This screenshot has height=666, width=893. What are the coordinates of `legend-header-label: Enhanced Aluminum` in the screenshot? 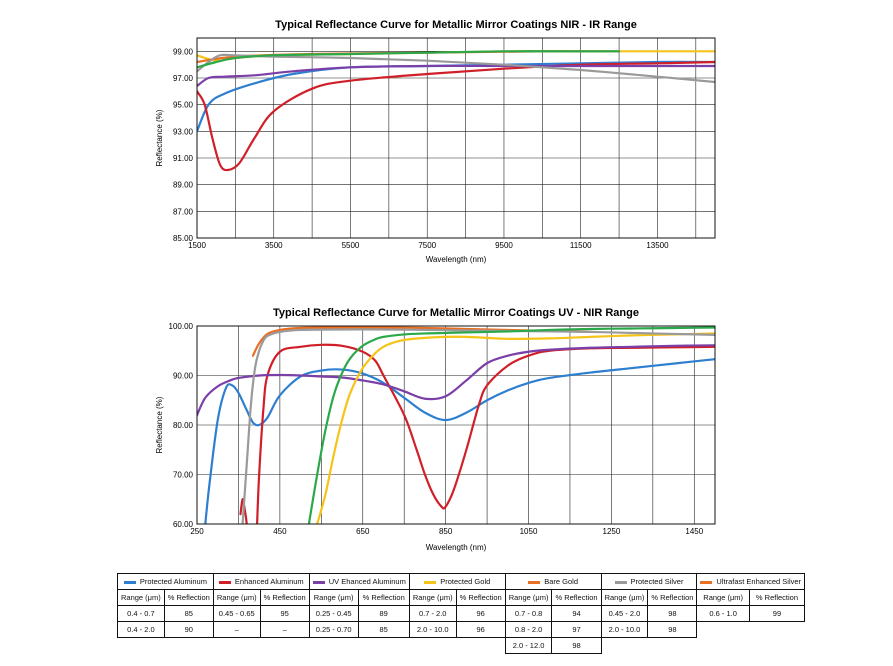 It's located at (269, 581).